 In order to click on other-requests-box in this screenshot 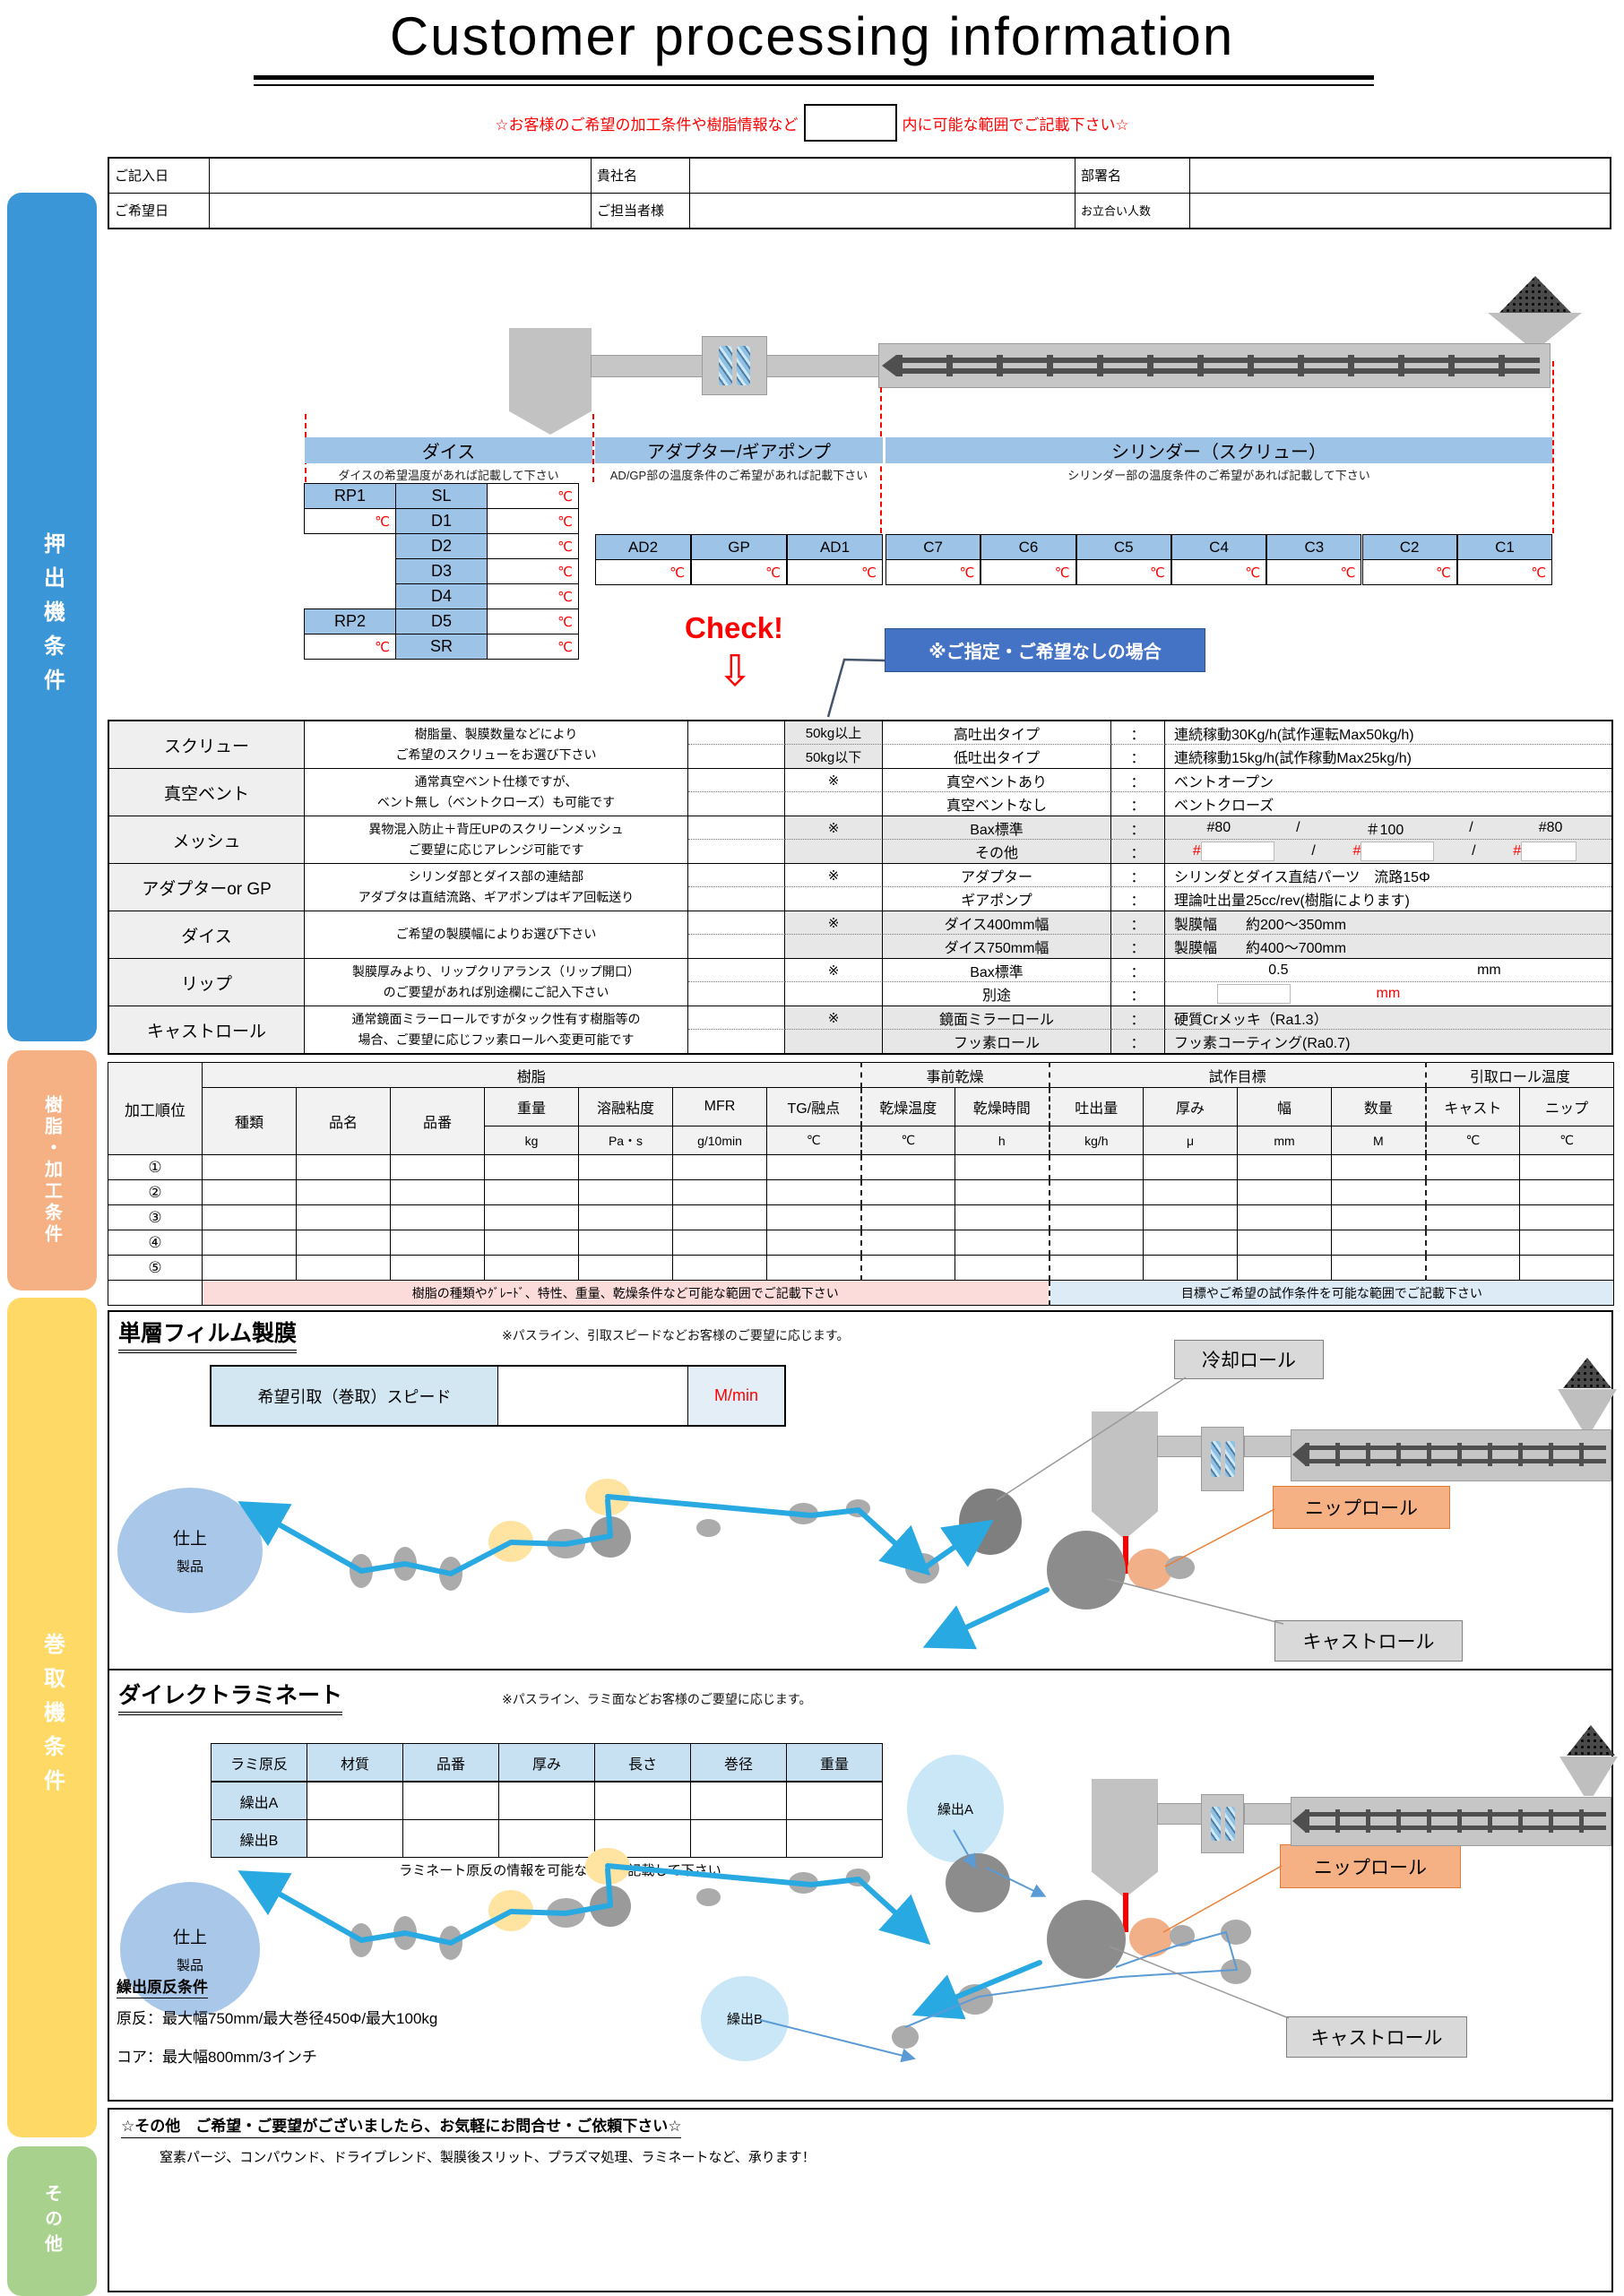, I will do `click(861, 2200)`.